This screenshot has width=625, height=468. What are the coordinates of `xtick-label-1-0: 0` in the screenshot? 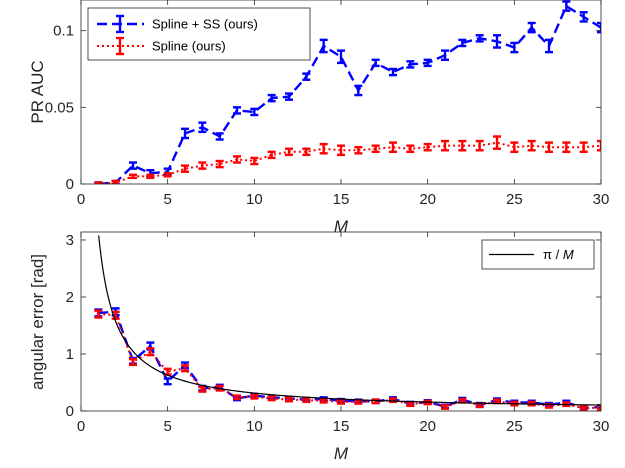 It's located at (81, 426).